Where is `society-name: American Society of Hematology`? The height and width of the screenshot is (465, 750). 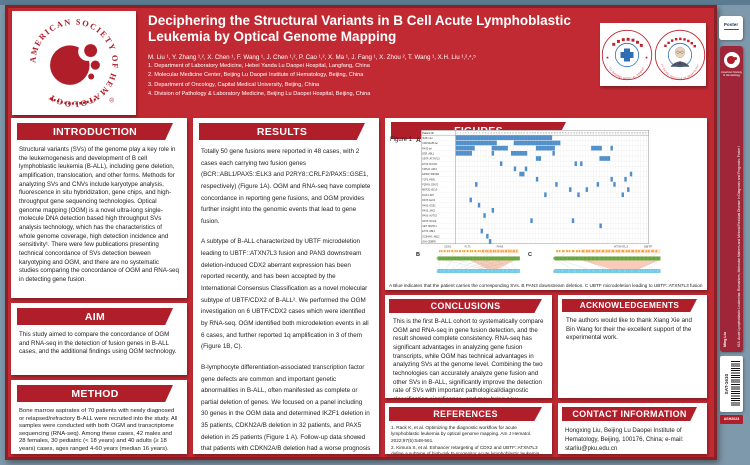
society-name: American Society of Hematology is located at coordinates (731, 74).